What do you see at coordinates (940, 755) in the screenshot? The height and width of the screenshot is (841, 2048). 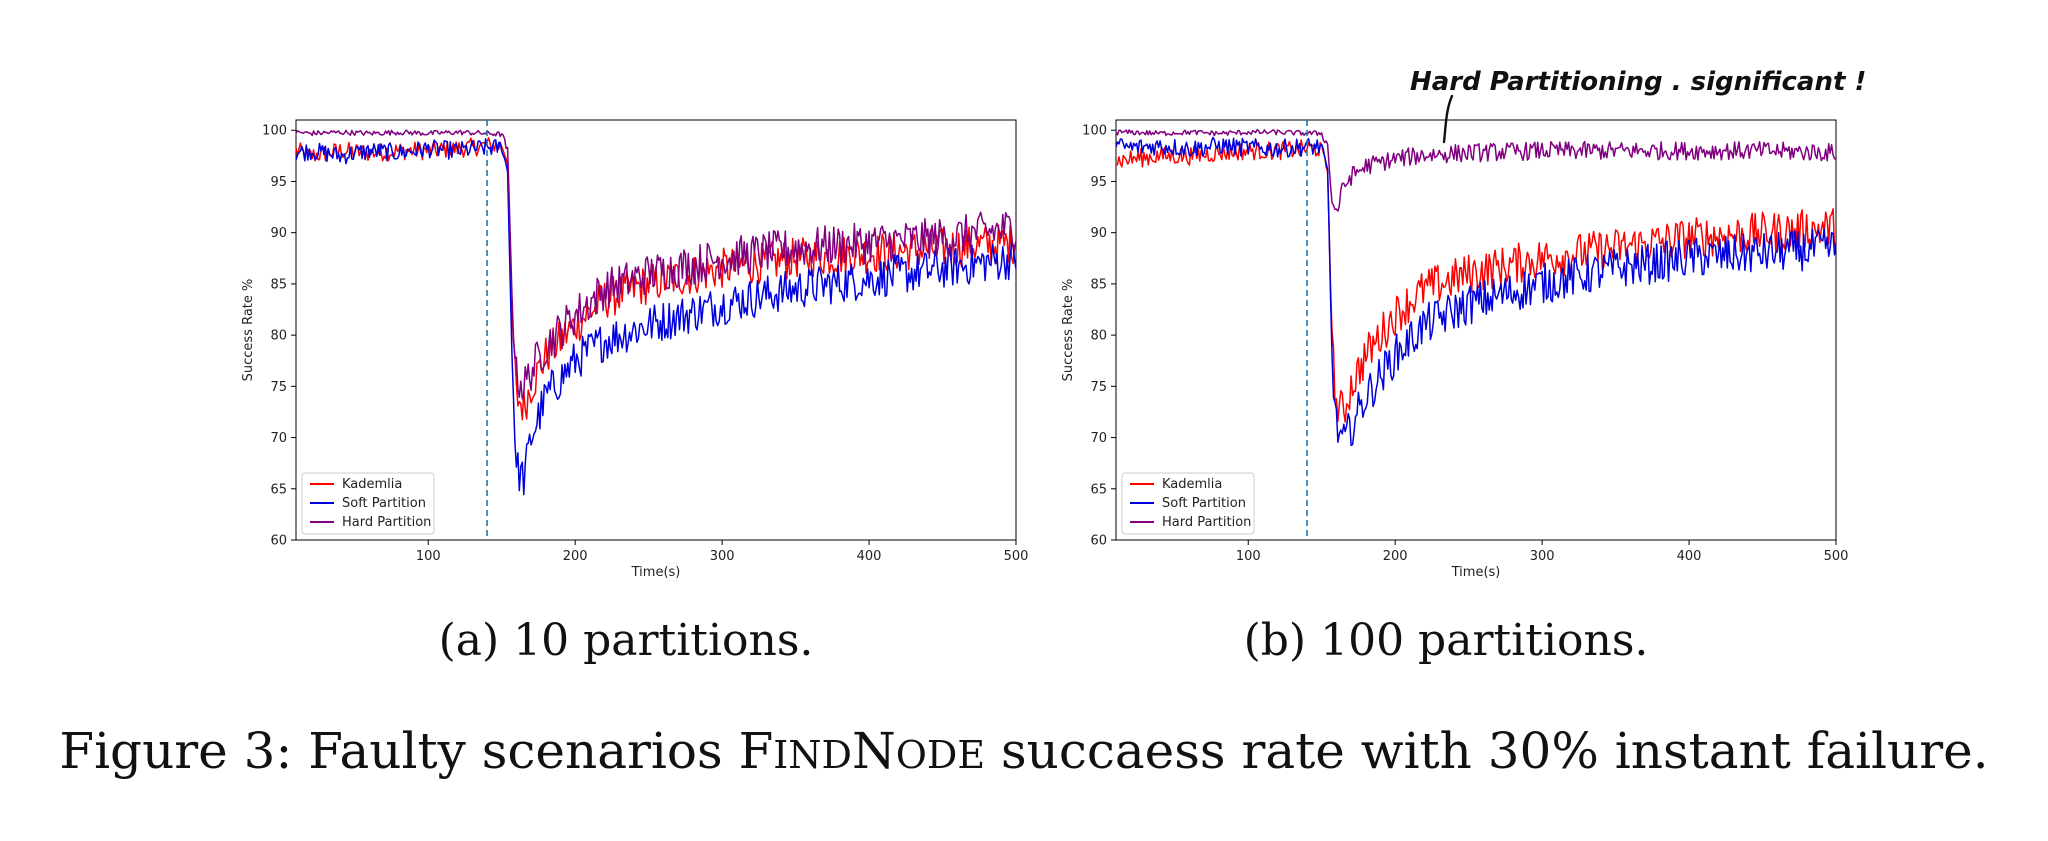 I see `caption-ode: ODE` at bounding box center [940, 755].